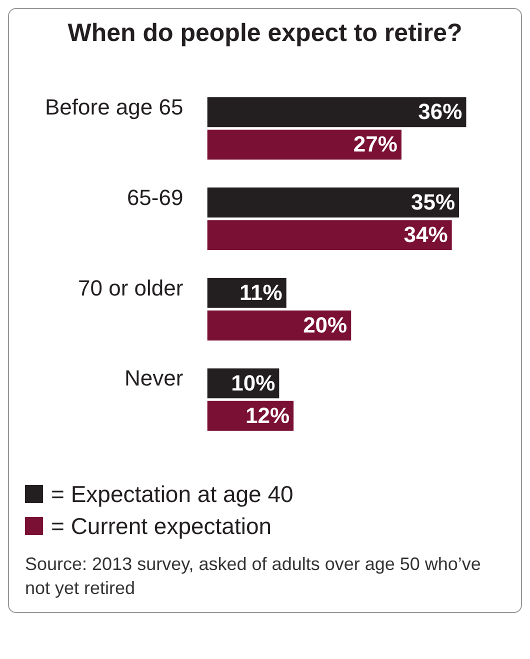  I want to click on y-tick-label: 70 or older, so click(131, 287).